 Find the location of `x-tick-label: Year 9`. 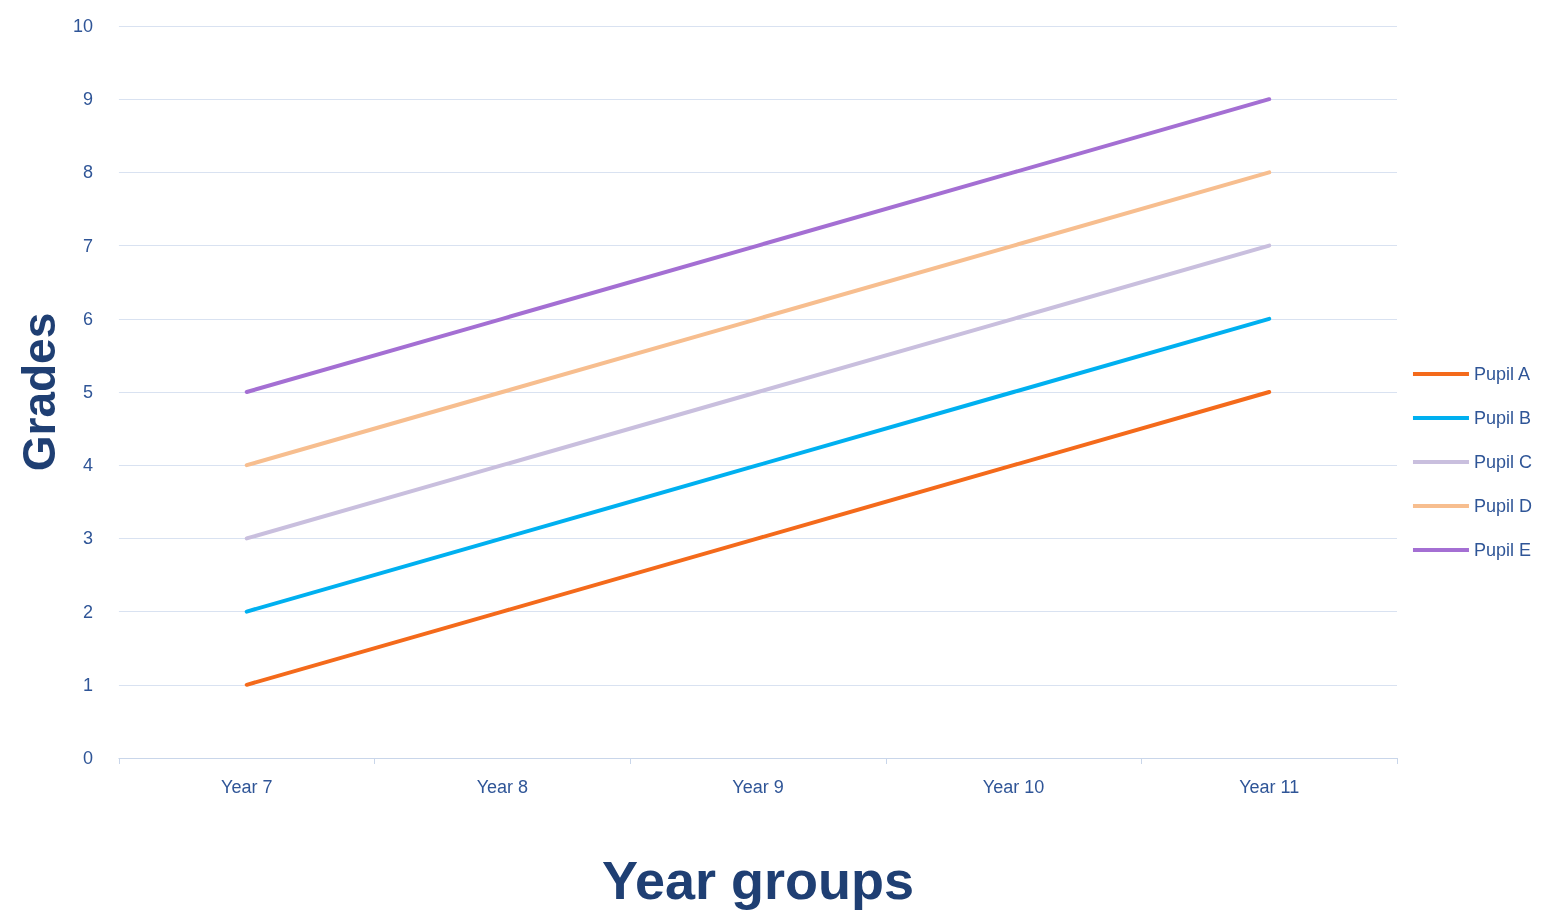

x-tick-label: Year 9 is located at coordinates (758, 787).